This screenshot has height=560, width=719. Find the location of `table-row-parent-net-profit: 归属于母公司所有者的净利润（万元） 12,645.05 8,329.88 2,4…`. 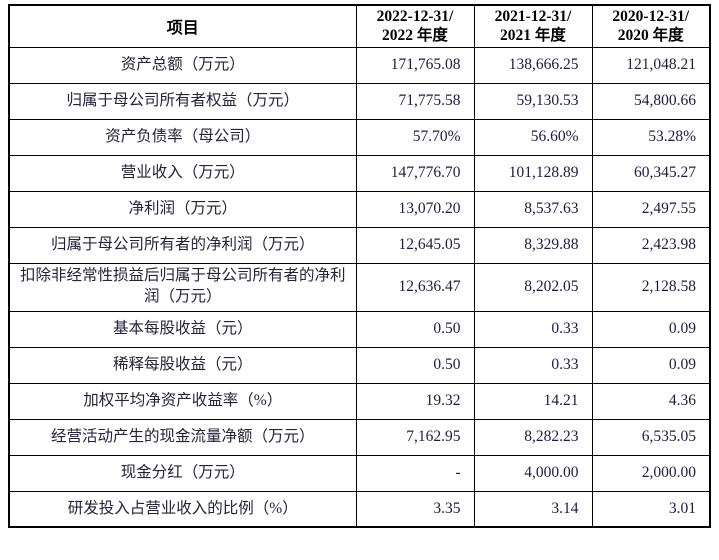

table-row-parent-net-profit: 归属于母公司所有者的净利润（万元） 12,645.05 8,329.88 2,4… is located at coordinates (359, 245).